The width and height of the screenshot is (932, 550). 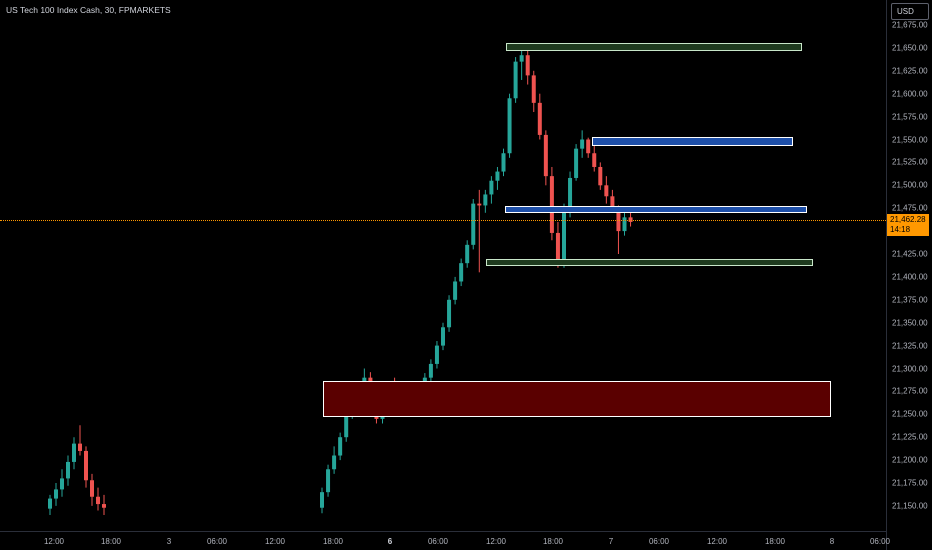 What do you see at coordinates (910, 208) in the screenshot?
I see `price-tick-label: 21,475.00` at bounding box center [910, 208].